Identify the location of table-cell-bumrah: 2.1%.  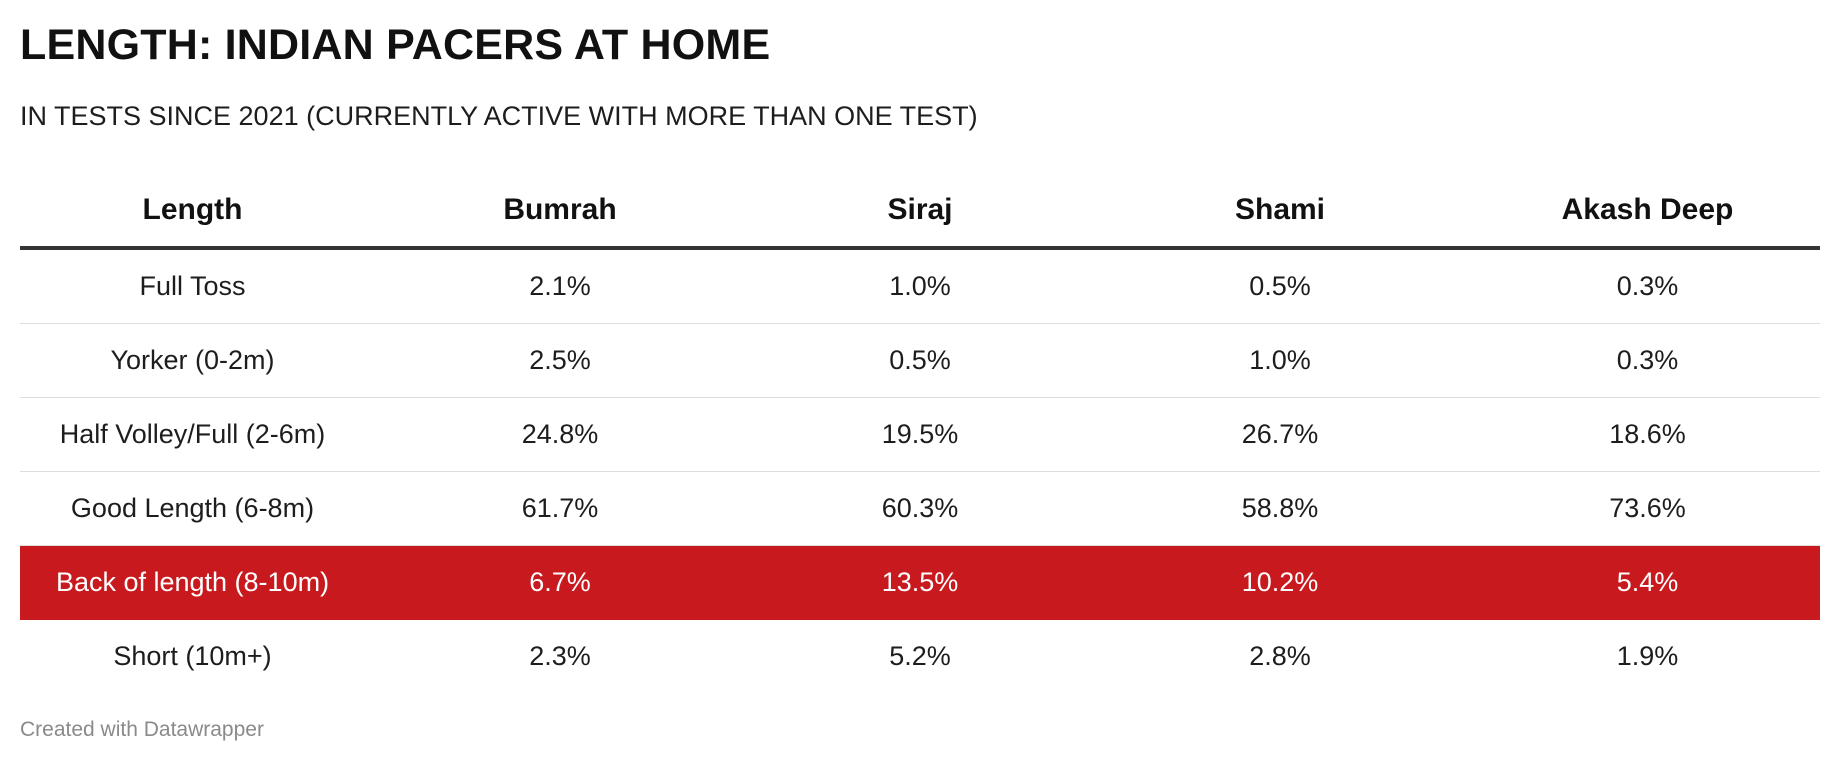
(560, 286).